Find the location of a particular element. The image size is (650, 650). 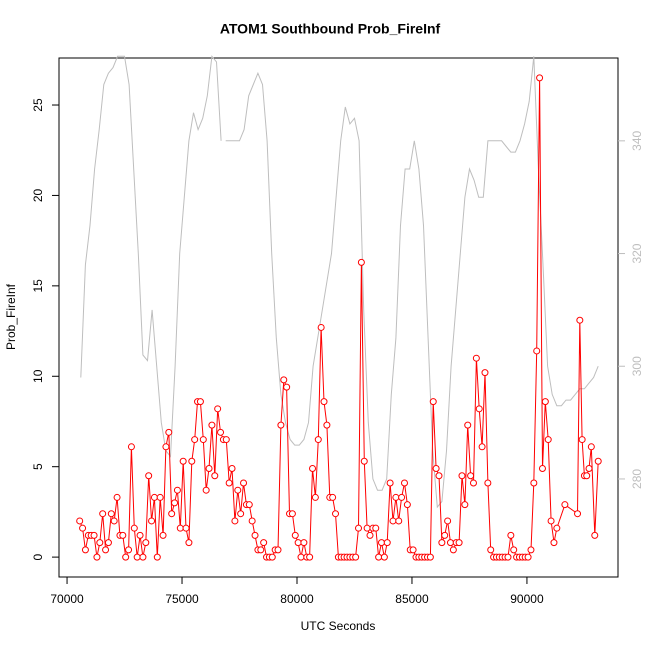

x-tick-label: 85000 is located at coordinates (412, 599).